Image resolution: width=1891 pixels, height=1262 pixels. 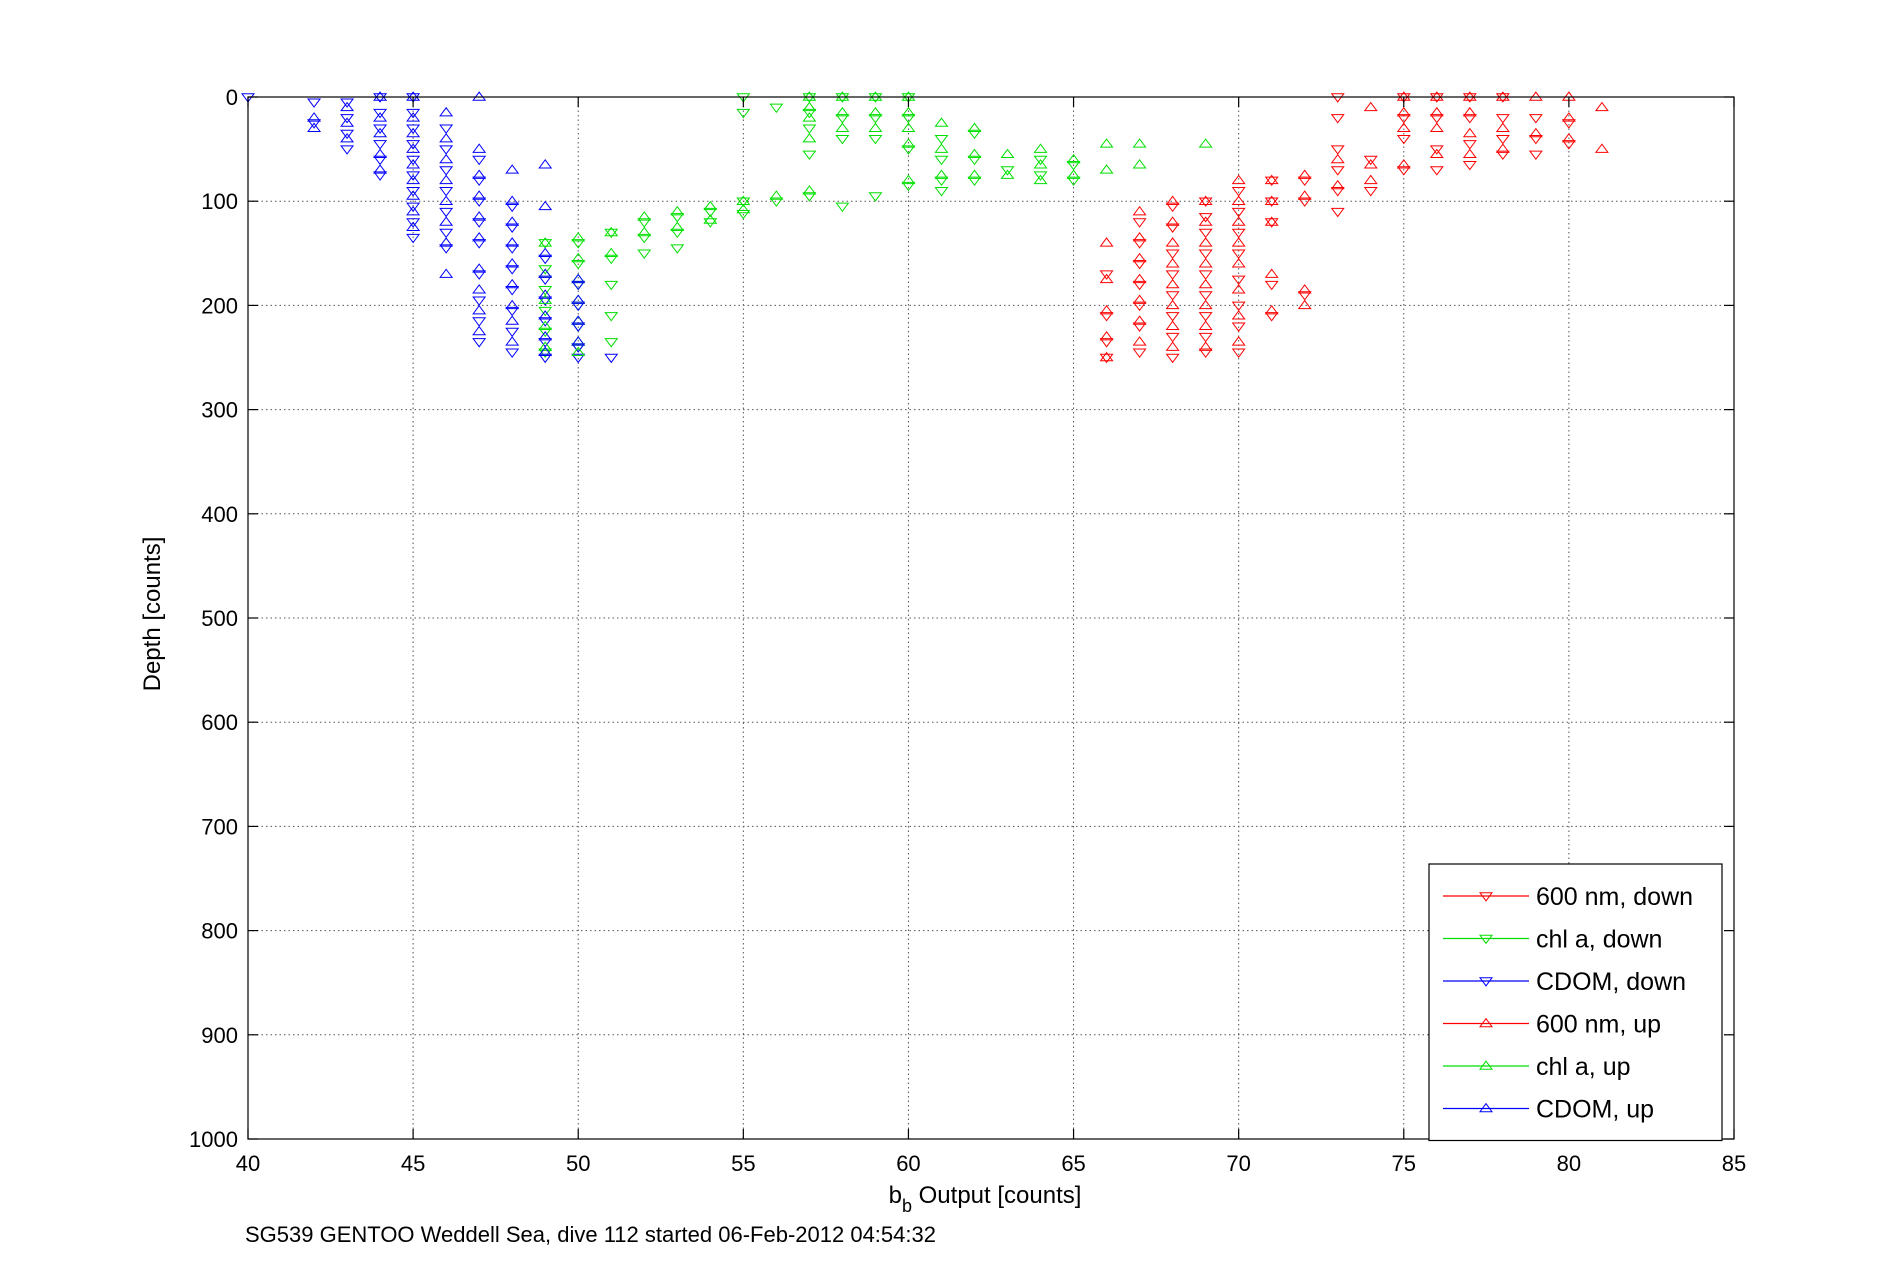 I want to click on y-tick-label: 0, so click(x=232, y=97).